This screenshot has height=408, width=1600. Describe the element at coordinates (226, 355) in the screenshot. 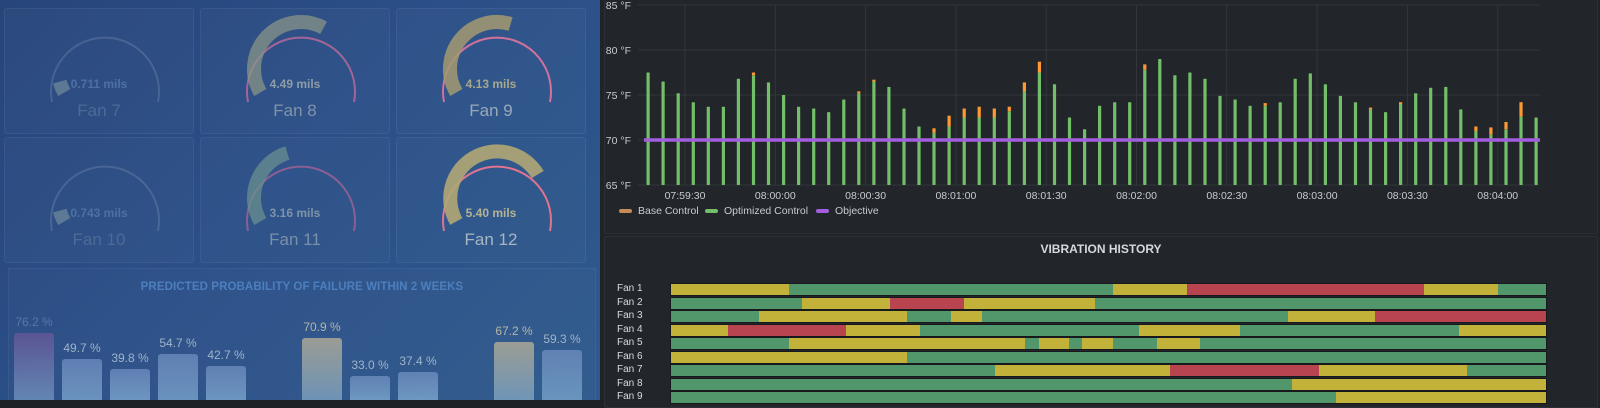

I see `failure-bar-value: 42.7 %` at that location.